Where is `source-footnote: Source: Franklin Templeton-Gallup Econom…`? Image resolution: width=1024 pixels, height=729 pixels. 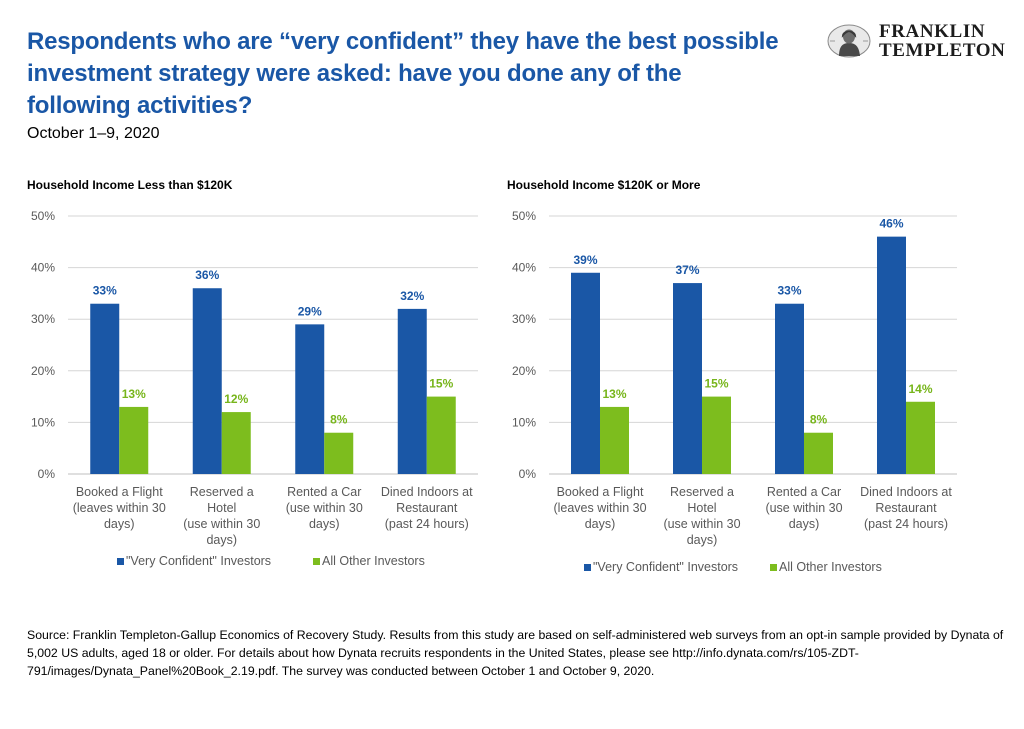
source-footnote: Source: Franklin Templeton-Gallup Econom… is located at coordinates (515, 653).